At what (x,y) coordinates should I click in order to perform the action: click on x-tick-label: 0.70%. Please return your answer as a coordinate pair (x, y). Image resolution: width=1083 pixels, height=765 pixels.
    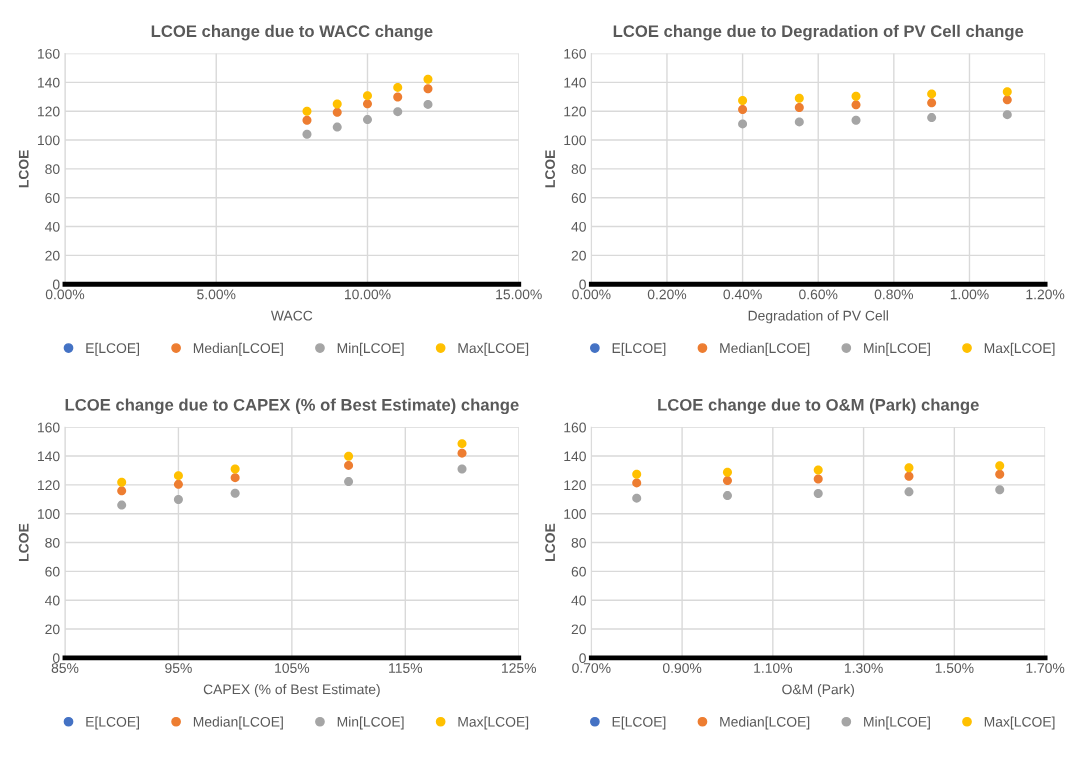
    Looking at the image, I should click on (591, 668).